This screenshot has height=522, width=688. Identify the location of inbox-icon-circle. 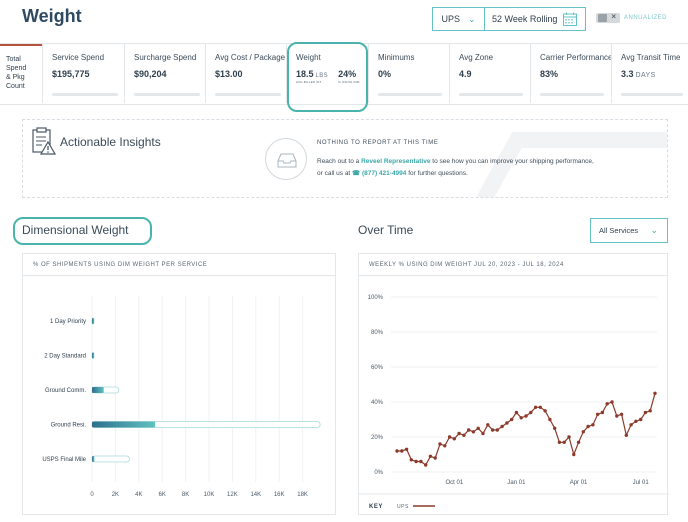
(286, 159).